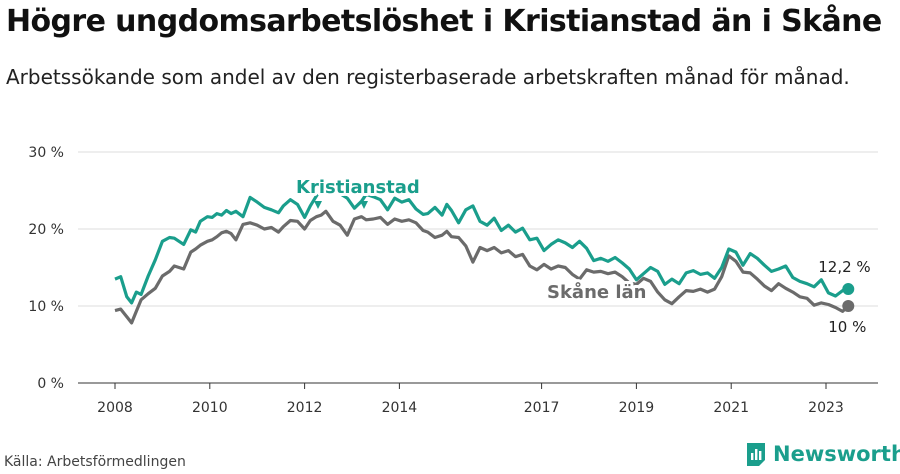  I want to click on end-label-kristianstad: 12,2 %, so click(844, 267).